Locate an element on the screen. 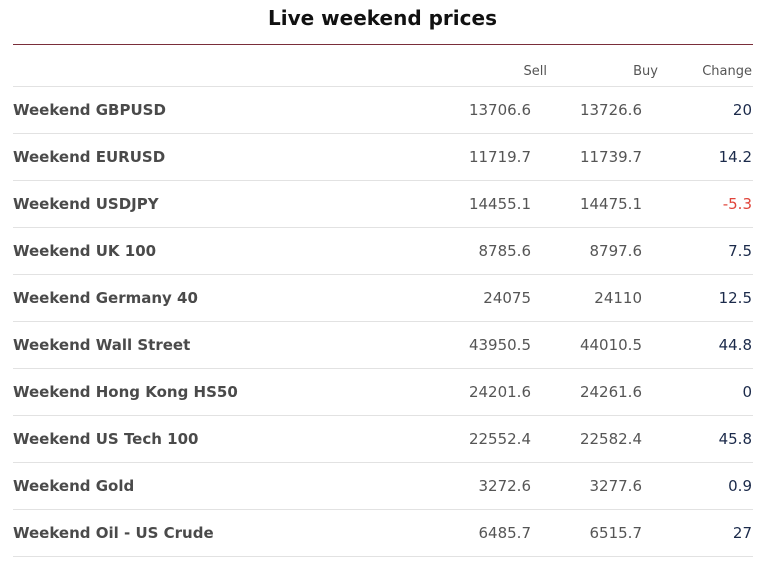  market-name: Weekend Germany 40 is located at coordinates (105, 298).